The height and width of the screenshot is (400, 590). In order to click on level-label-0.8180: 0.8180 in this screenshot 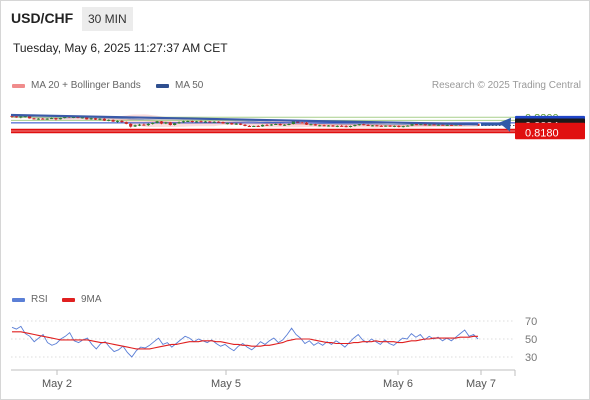, I will do `click(542, 133)`.